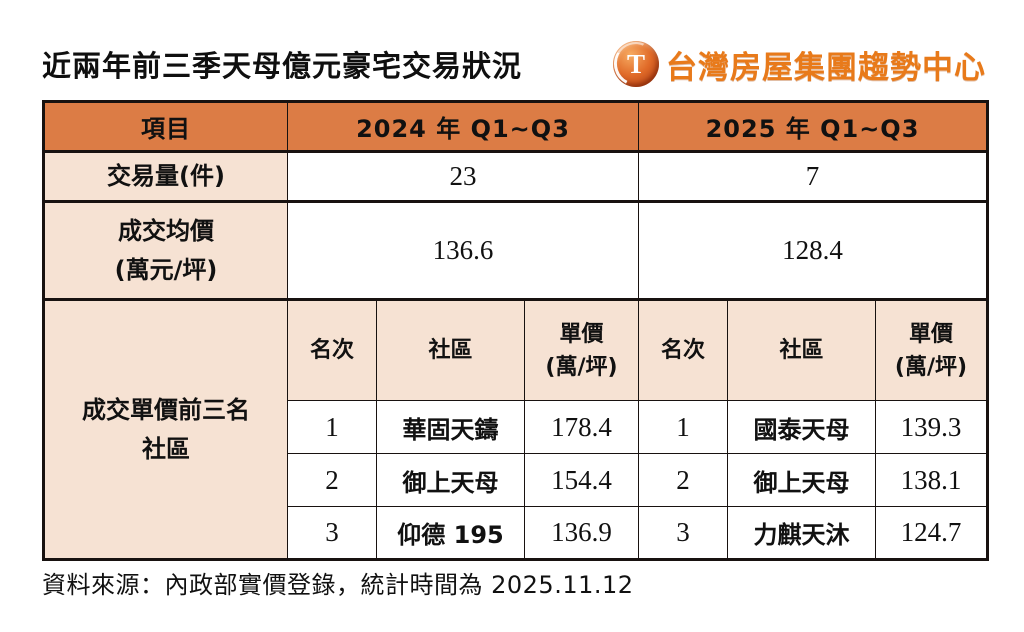 Image resolution: width=1024 pixels, height=632 pixels. What do you see at coordinates (450, 350) in the screenshot?
I see `subheader-community-2024: 社區` at bounding box center [450, 350].